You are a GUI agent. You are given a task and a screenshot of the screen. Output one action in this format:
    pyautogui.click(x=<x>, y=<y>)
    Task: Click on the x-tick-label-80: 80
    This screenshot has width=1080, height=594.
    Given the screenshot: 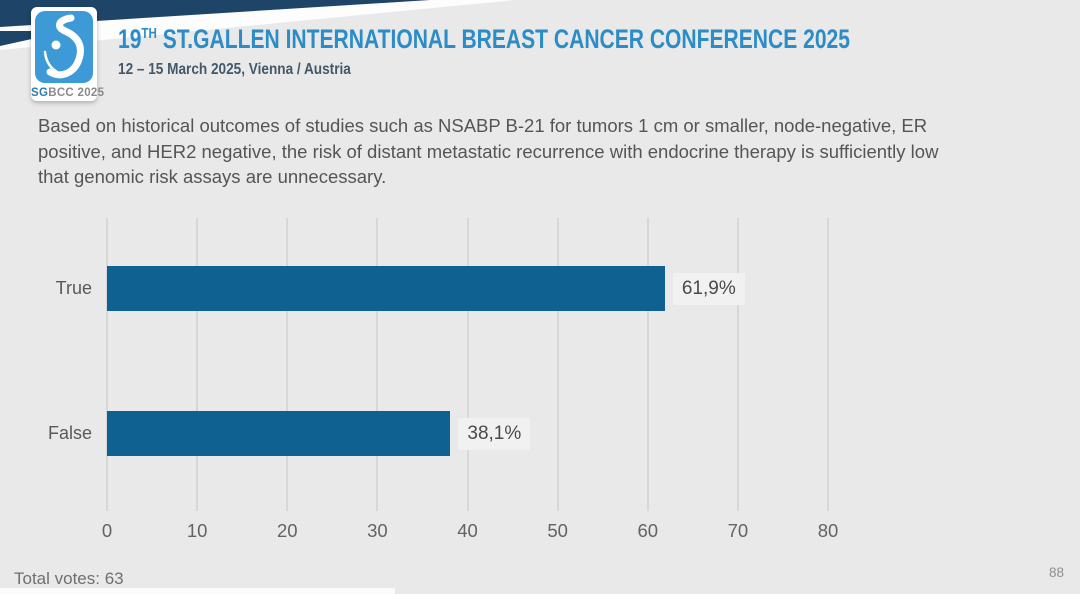 What is the action you would take?
    pyautogui.click(x=828, y=530)
    